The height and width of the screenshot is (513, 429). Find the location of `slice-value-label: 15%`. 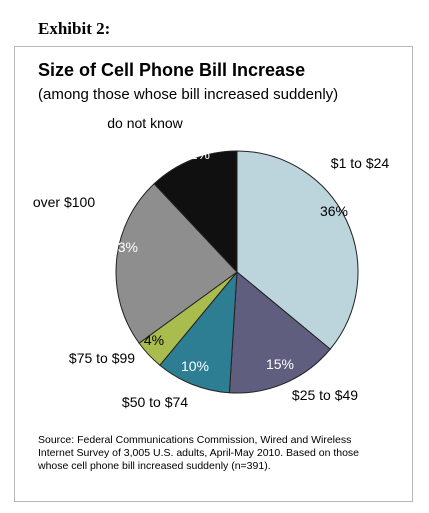

slice-value-label: 15% is located at coordinates (280, 364).